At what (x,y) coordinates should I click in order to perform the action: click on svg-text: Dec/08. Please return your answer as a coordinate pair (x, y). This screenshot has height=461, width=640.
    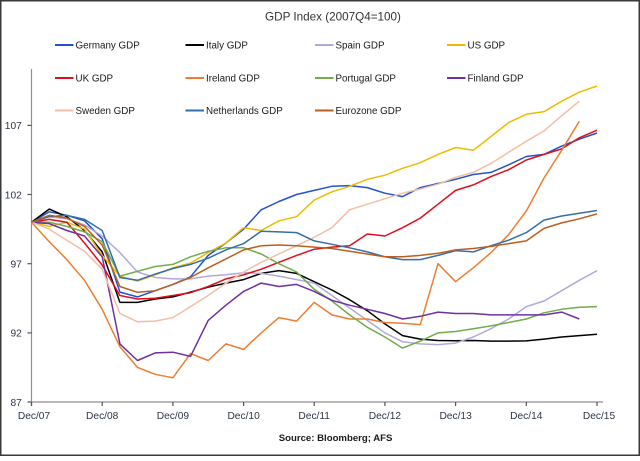
    Looking at the image, I should click on (102, 416).